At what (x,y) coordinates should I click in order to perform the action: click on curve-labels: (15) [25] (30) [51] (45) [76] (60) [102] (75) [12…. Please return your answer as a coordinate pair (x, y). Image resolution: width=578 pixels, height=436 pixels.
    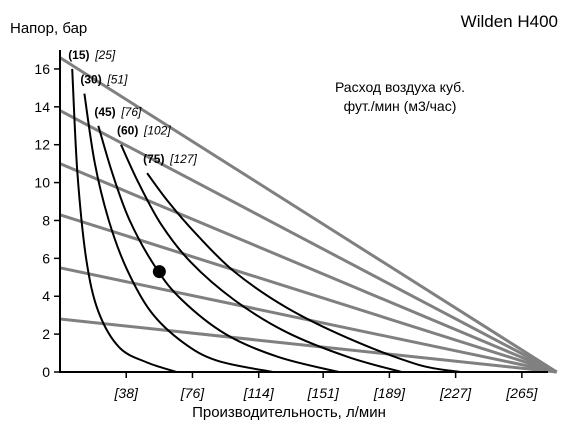
    Looking at the image, I should click on (132, 107).